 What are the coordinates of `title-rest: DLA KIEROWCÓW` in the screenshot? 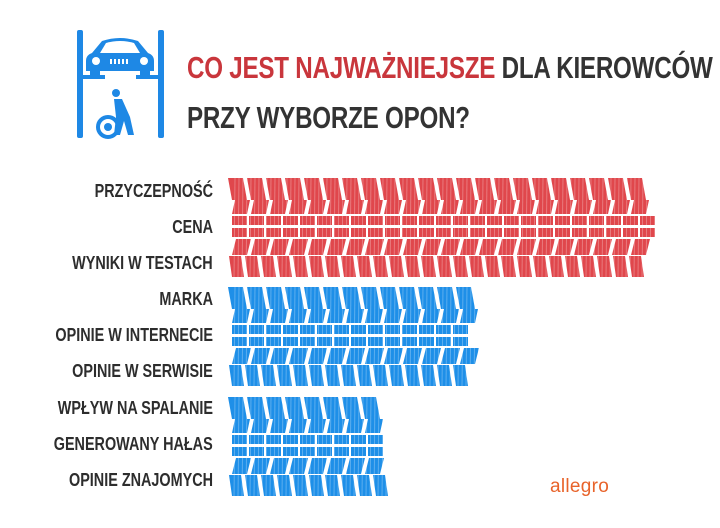 It's located at (607, 67).